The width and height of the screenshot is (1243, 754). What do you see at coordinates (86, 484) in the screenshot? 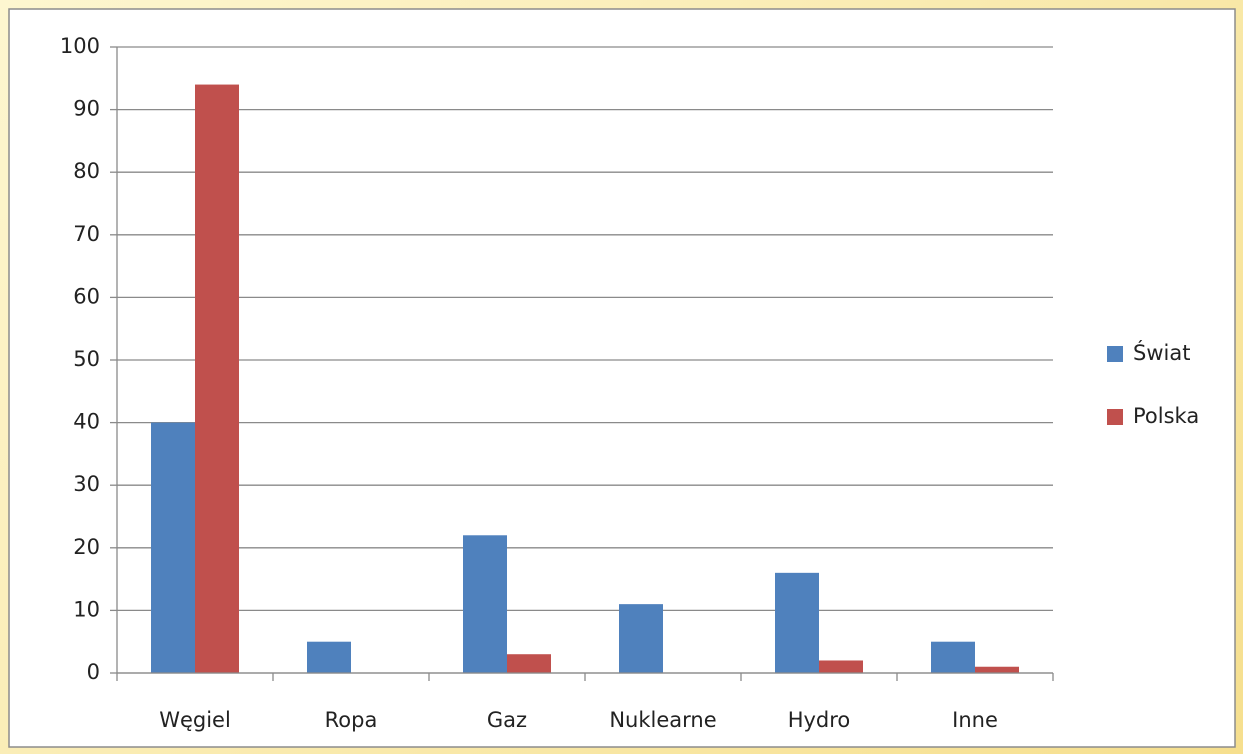
I see `y-tick-label: 30` at bounding box center [86, 484].